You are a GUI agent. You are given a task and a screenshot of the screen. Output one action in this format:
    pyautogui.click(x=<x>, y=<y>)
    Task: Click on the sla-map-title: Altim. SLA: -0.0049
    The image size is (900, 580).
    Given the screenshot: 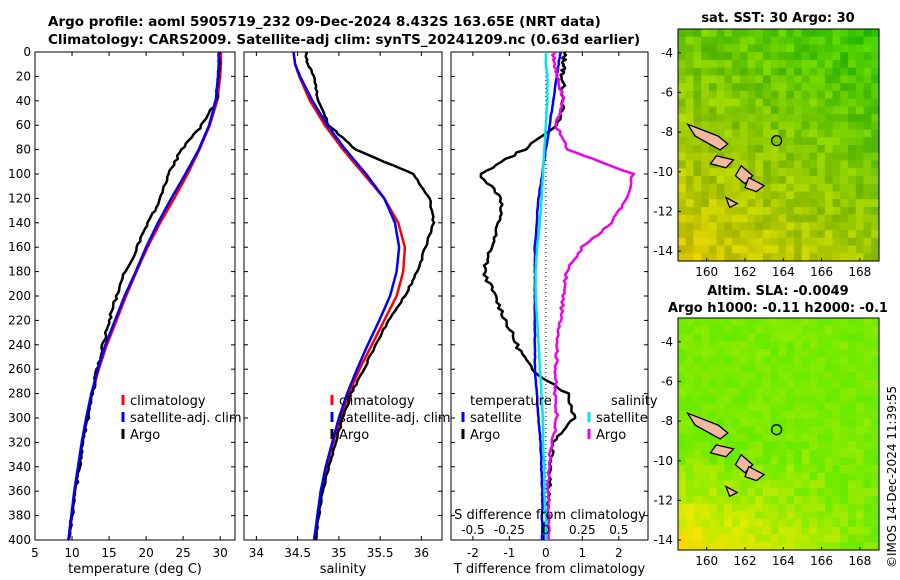 What is the action you would take?
    pyautogui.click(x=777, y=291)
    